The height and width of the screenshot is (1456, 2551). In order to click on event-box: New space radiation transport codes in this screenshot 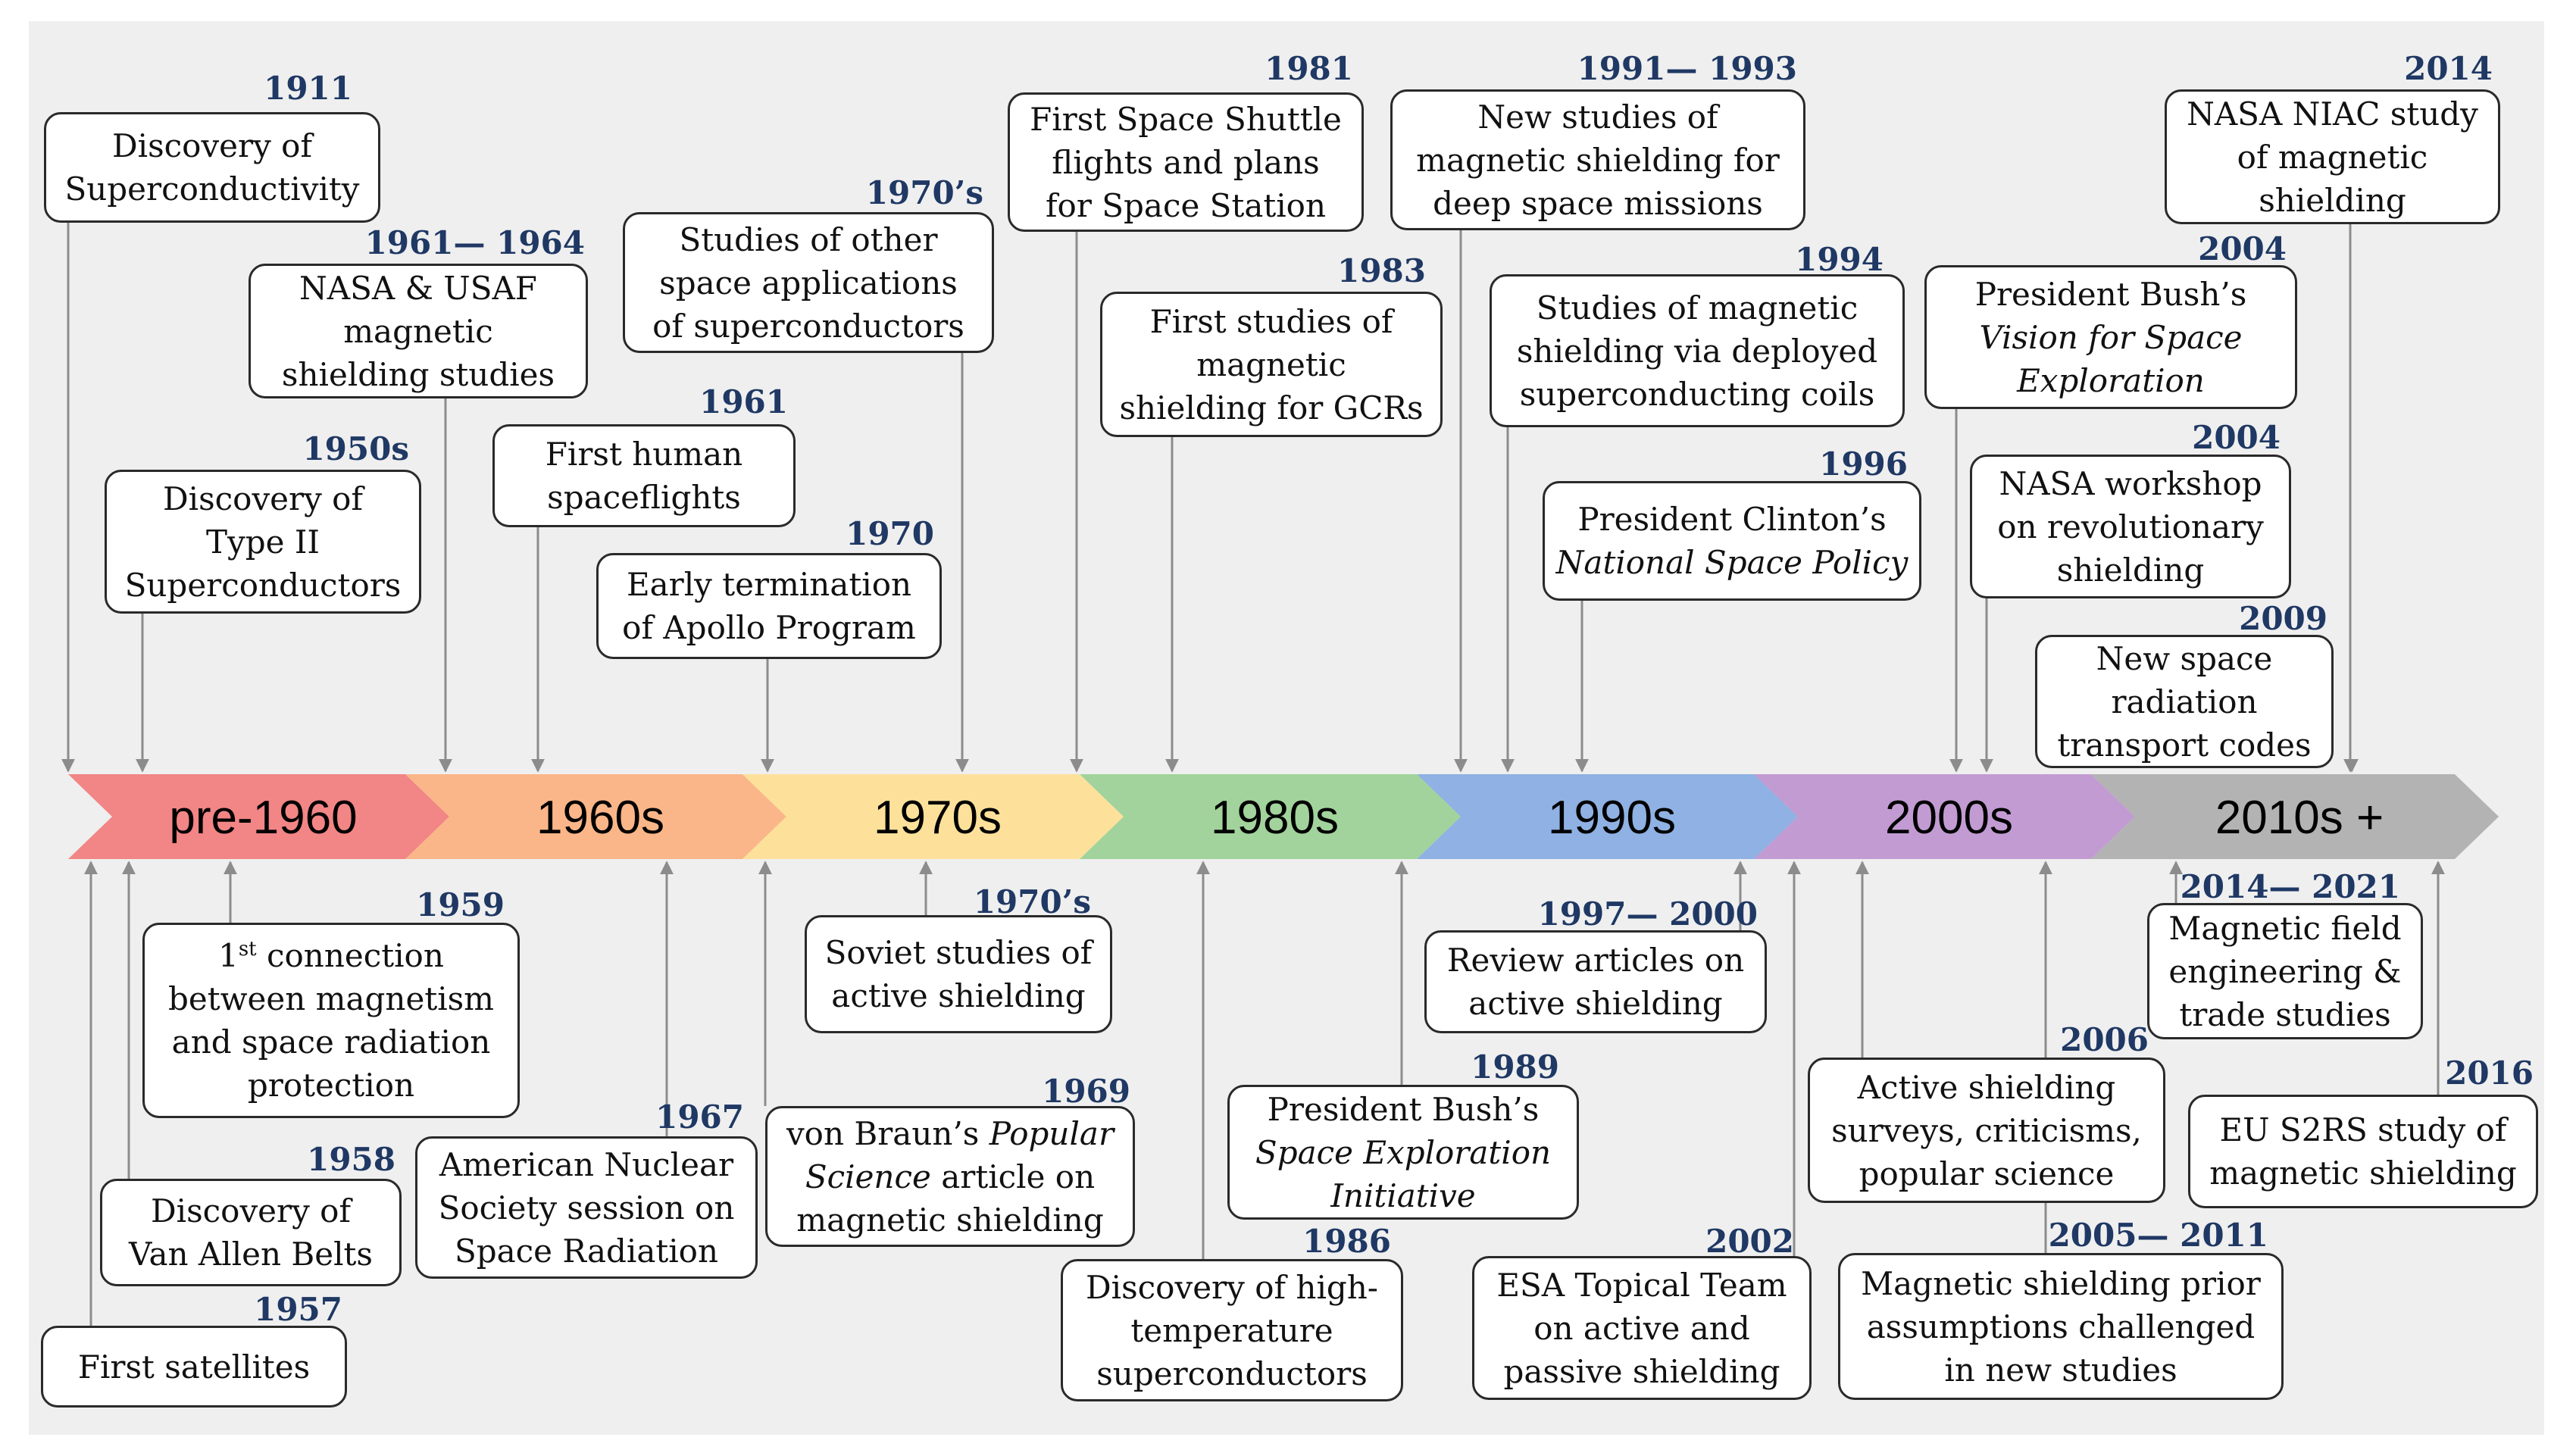, I will do `click(2184, 701)`.